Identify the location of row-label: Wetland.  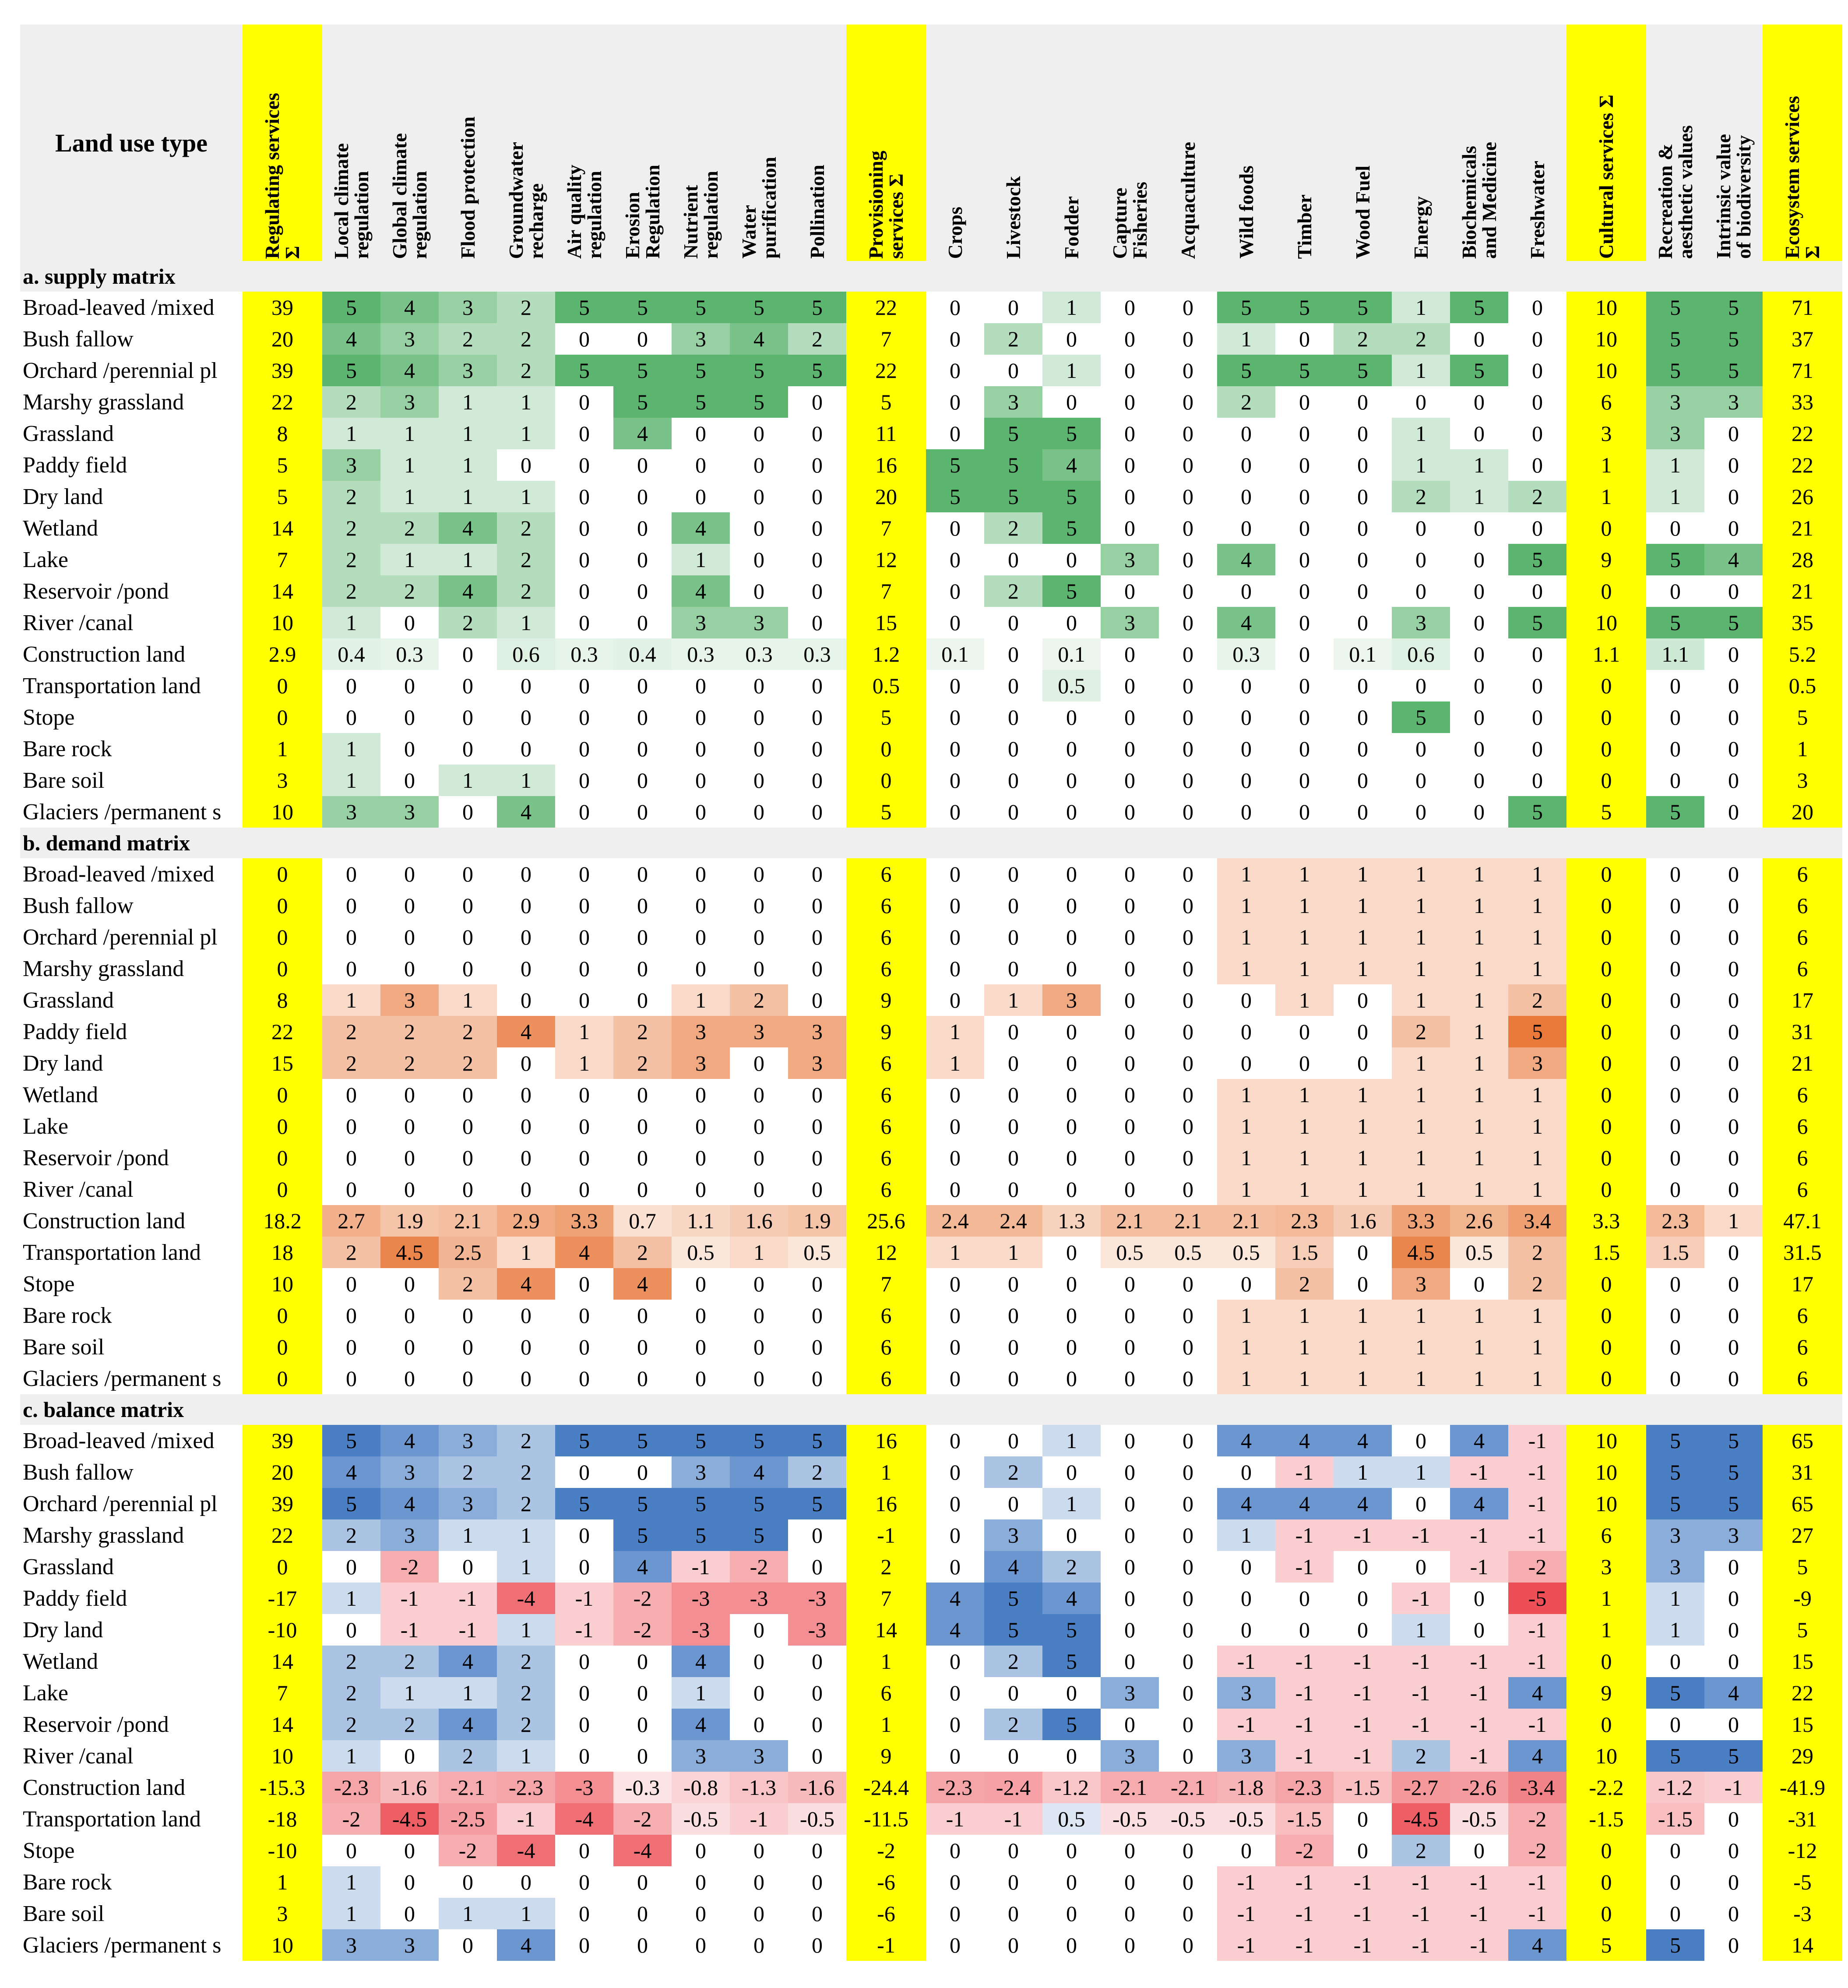
(60, 1094).